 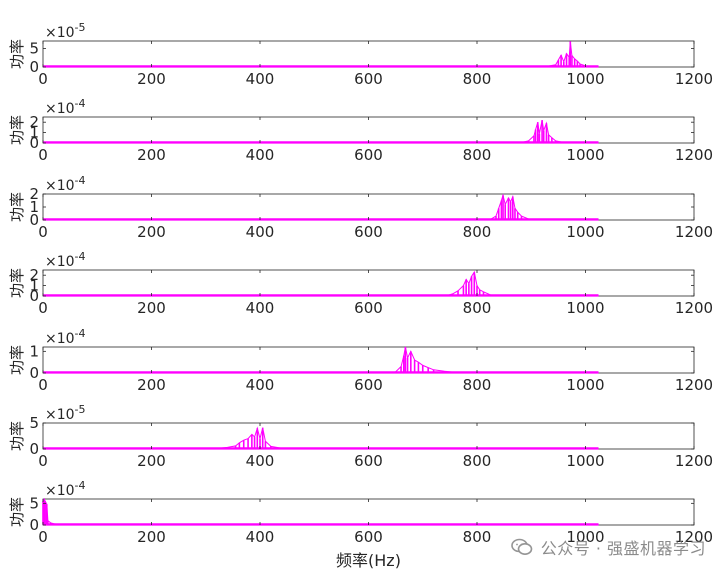 I want to click on subplot-5: 0 200 400 600 800 1000 1200 0 1 ×10-4 功率, so click(x=360, y=360).